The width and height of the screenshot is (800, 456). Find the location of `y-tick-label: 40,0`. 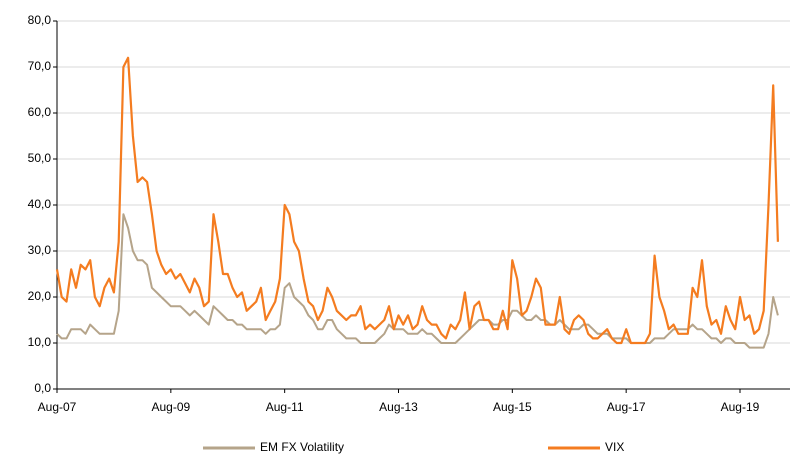

y-tick-label: 40,0 is located at coordinates (40, 204).